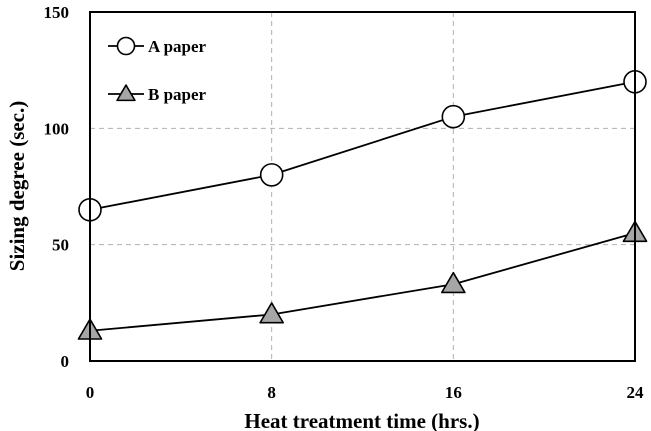 The width and height of the screenshot is (651, 431). Describe the element at coordinates (453, 392) in the screenshot. I see `x-tick-label: 16` at that location.